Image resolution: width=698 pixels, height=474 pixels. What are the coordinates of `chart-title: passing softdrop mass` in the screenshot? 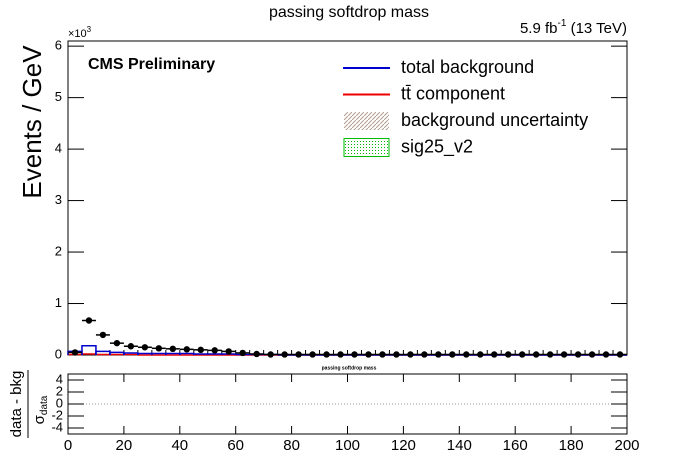 It's located at (349, 12).